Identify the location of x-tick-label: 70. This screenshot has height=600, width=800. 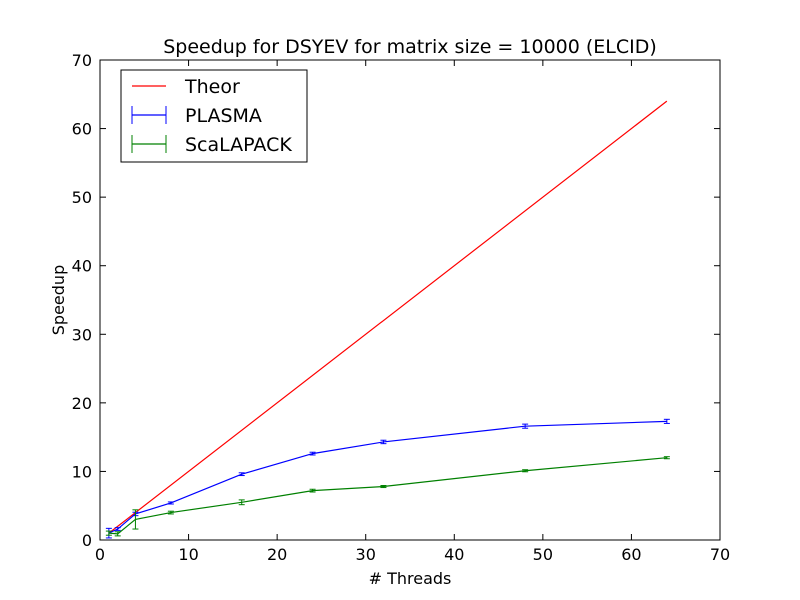
(720, 554).